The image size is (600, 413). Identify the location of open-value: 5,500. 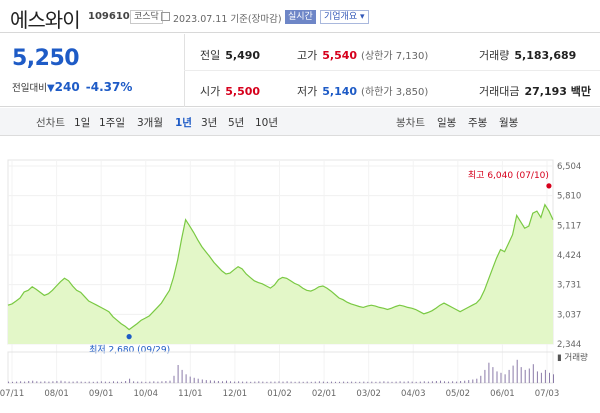
(243, 91).